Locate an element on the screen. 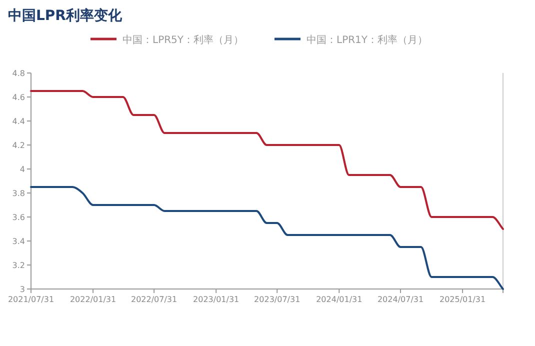 Image resolution: width=535 pixels, height=346 pixels. x-tick-label: 2021/07/31 is located at coordinates (31, 299).